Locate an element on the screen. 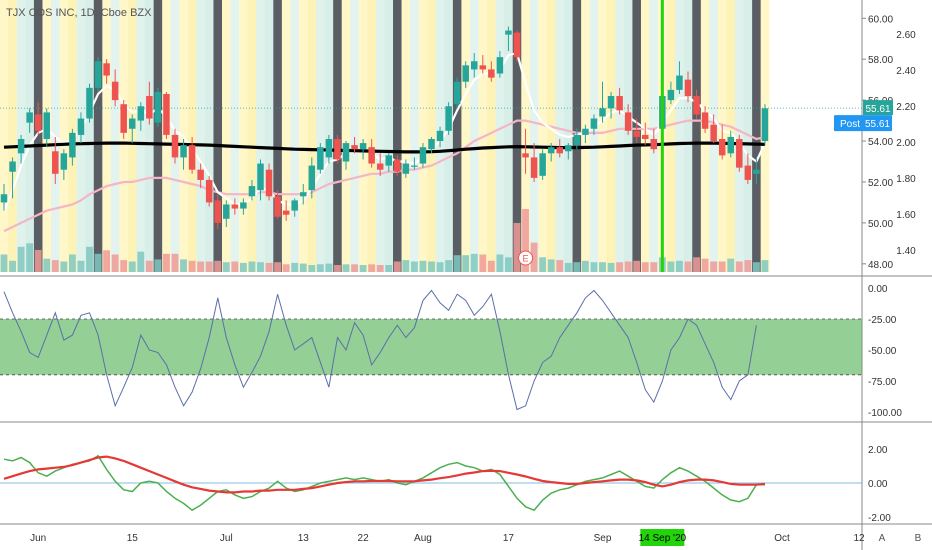 This screenshot has height=550, width=932. auto-scale-button: A is located at coordinates (882, 538).